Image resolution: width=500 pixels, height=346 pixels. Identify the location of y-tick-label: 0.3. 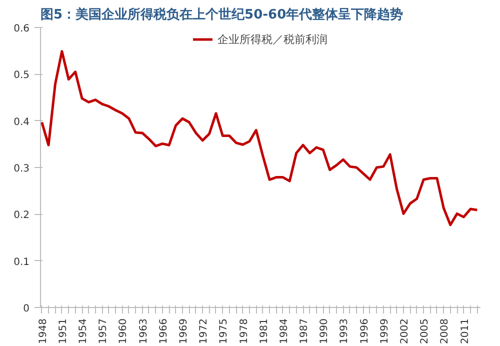
(22, 169).